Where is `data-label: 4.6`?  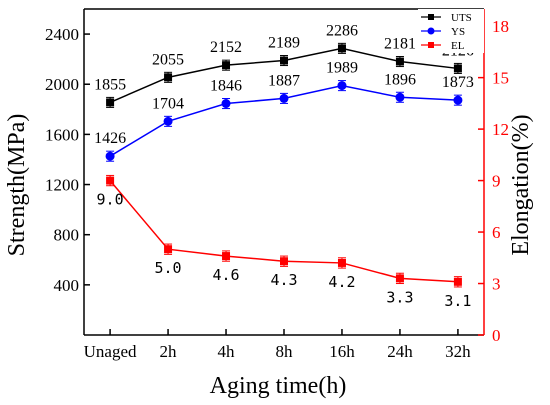 data-label: 4.6 is located at coordinates (225, 275).